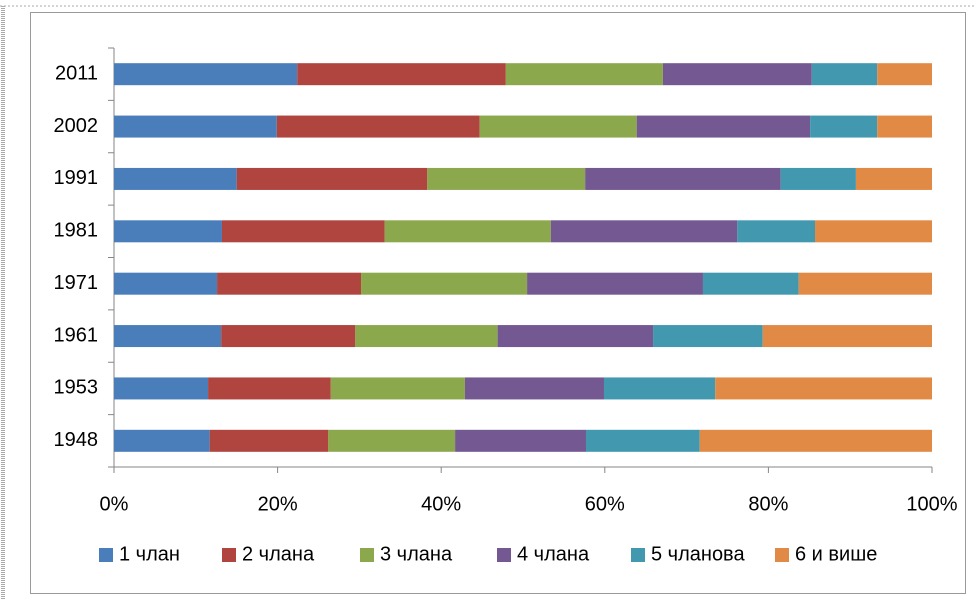 This screenshot has height=600, width=976. I want to click on y-tick-label: 2002, so click(76, 126).